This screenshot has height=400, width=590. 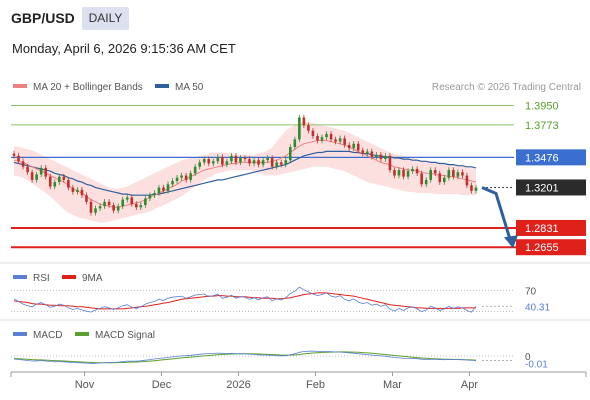 I want to click on x-tick-label: Dec, so click(x=162, y=385).